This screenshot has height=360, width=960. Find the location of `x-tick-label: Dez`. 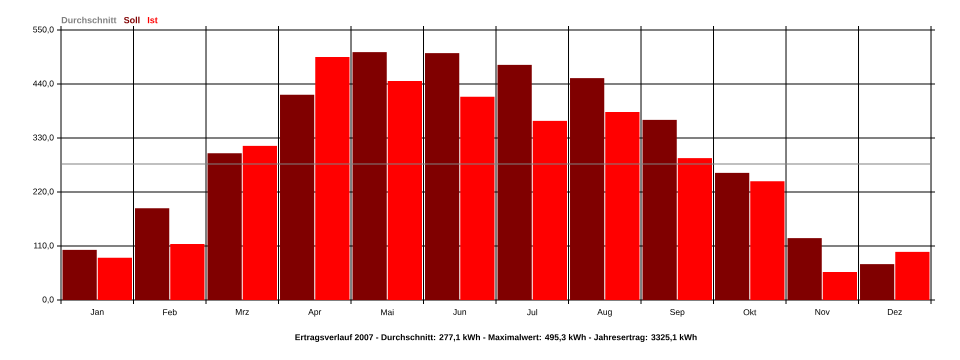

x-tick-label: Dez is located at coordinates (895, 312).